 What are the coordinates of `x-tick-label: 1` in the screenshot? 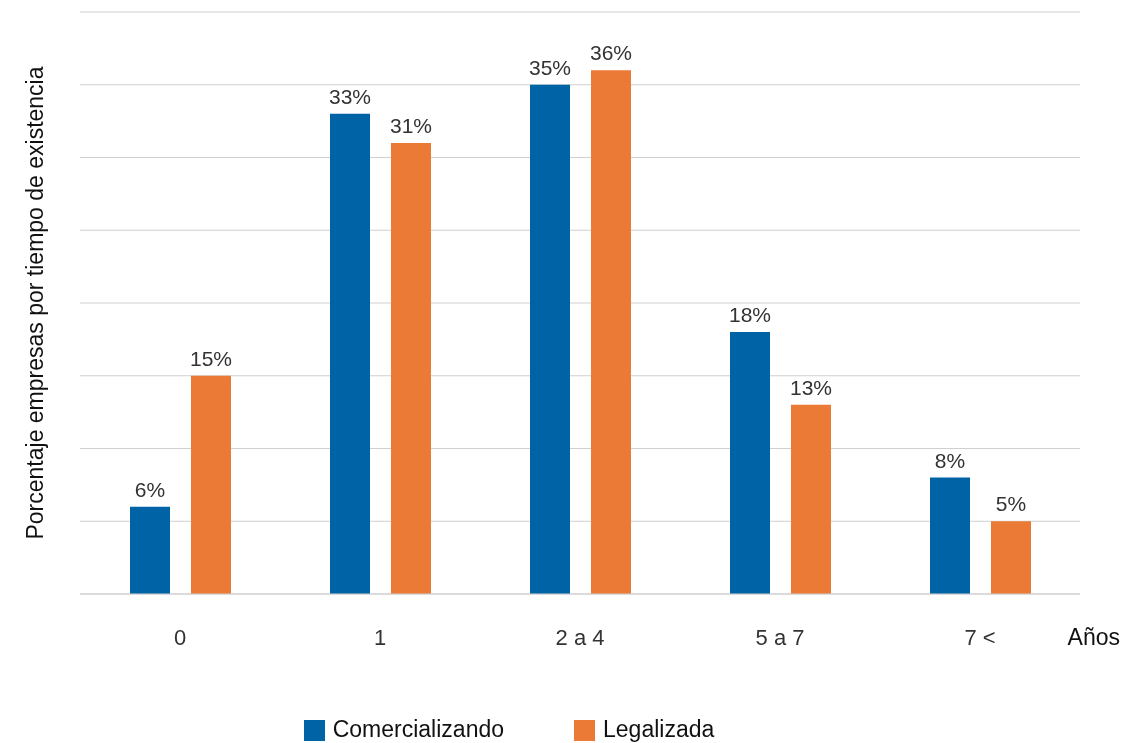 It's located at (380, 637).